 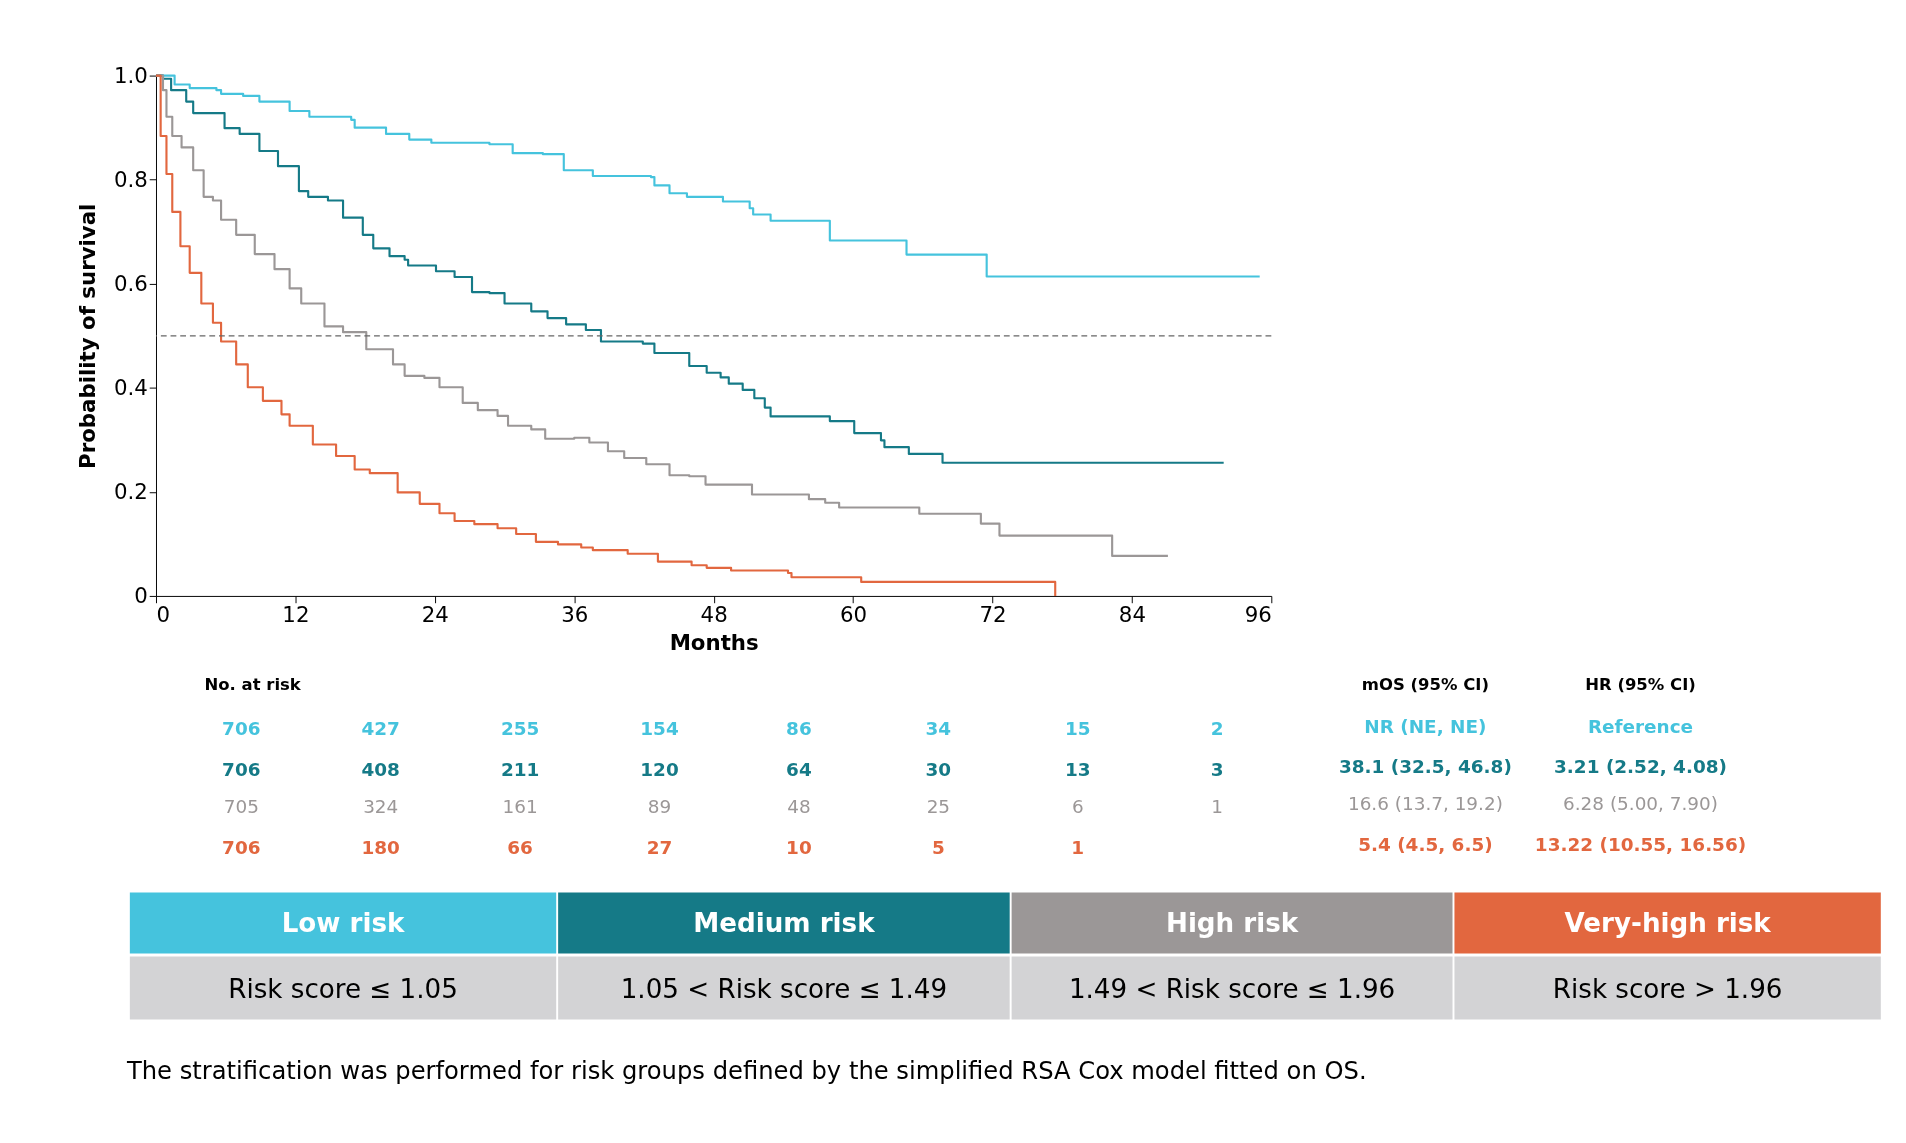 I want to click on text: 120, so click(x=659, y=770).